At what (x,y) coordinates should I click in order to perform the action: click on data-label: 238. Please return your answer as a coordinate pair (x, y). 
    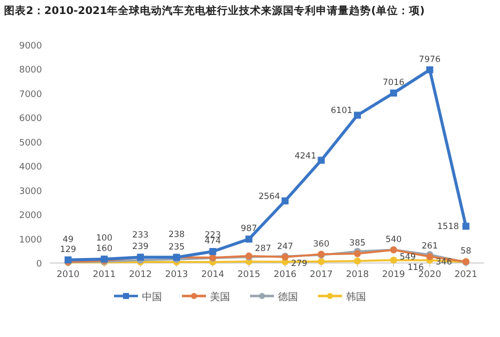
    Looking at the image, I should click on (176, 235).